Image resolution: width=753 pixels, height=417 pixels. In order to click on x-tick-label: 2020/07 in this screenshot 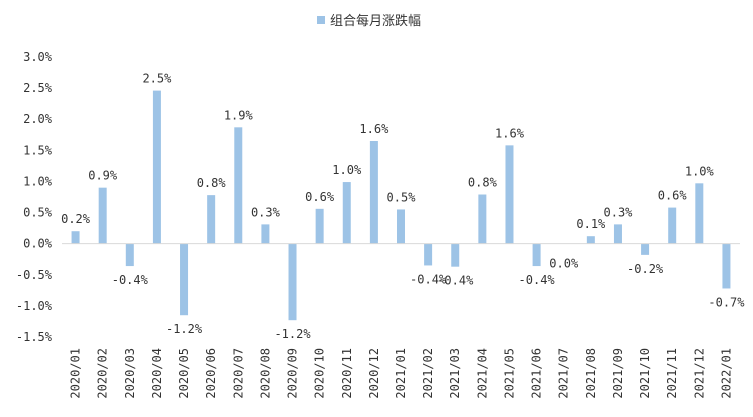, I will do `click(238, 373)`.